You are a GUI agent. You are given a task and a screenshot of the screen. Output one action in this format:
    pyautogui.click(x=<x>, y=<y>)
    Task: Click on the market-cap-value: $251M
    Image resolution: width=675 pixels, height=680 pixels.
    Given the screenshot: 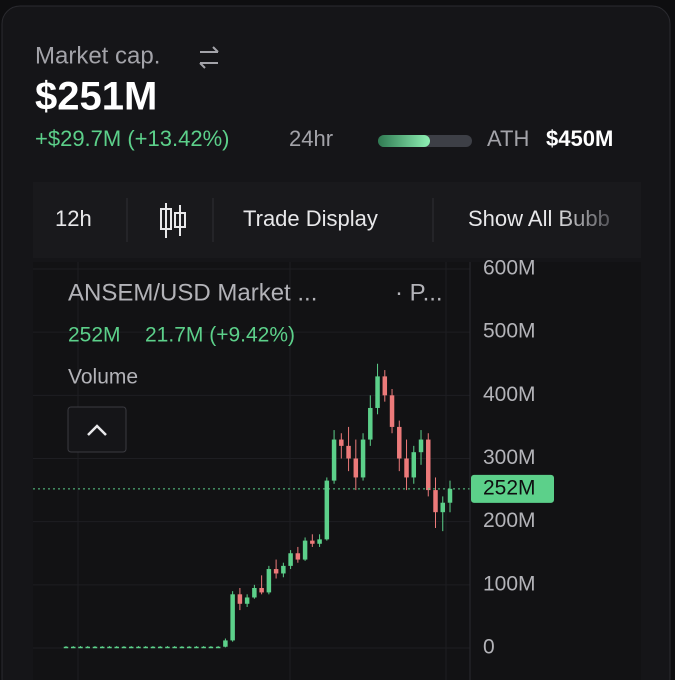 What is the action you would take?
    pyautogui.click(x=96, y=97)
    